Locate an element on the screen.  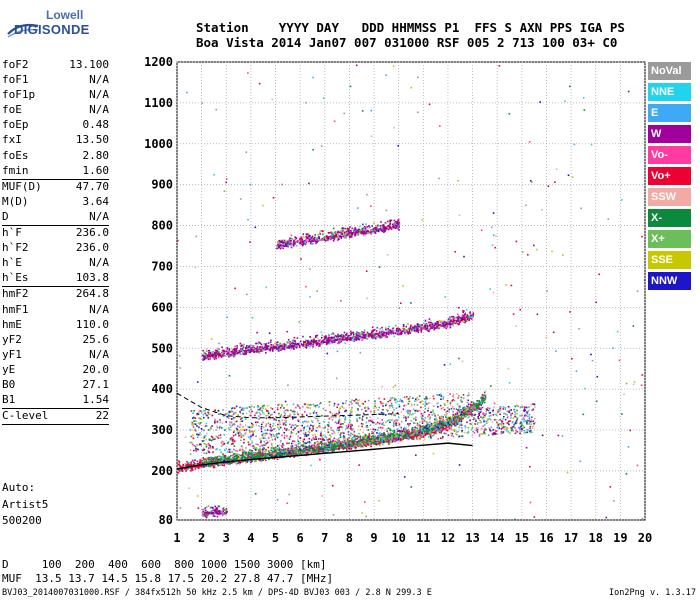
y-tick-label: 700 is located at coordinates (162, 266).